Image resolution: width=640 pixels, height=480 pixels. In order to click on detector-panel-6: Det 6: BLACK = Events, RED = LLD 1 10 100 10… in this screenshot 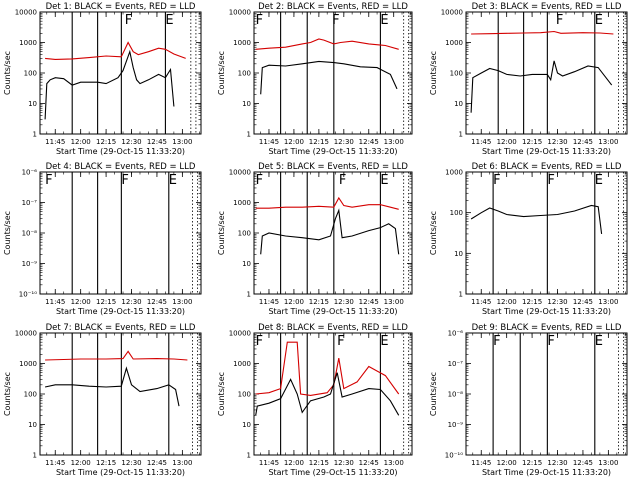, I will do `click(528, 239)`.